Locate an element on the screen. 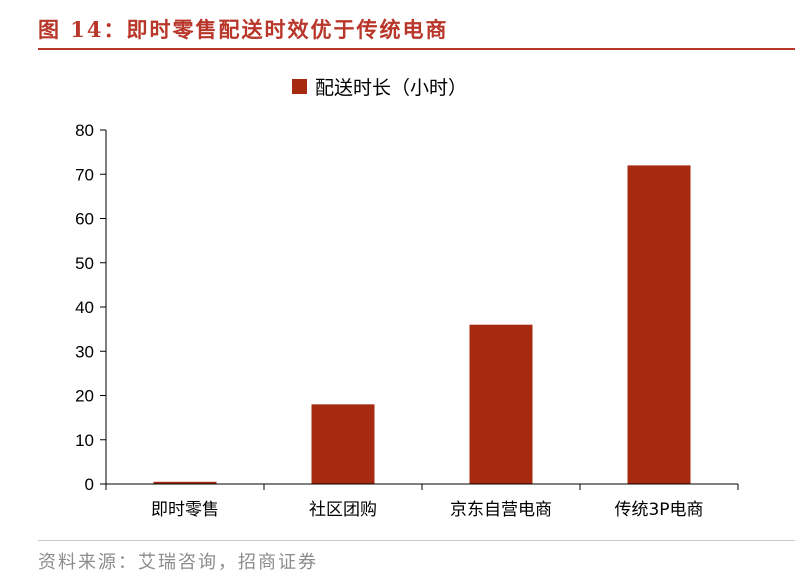 This screenshot has height=586, width=806. legend-swatch is located at coordinates (299, 86).